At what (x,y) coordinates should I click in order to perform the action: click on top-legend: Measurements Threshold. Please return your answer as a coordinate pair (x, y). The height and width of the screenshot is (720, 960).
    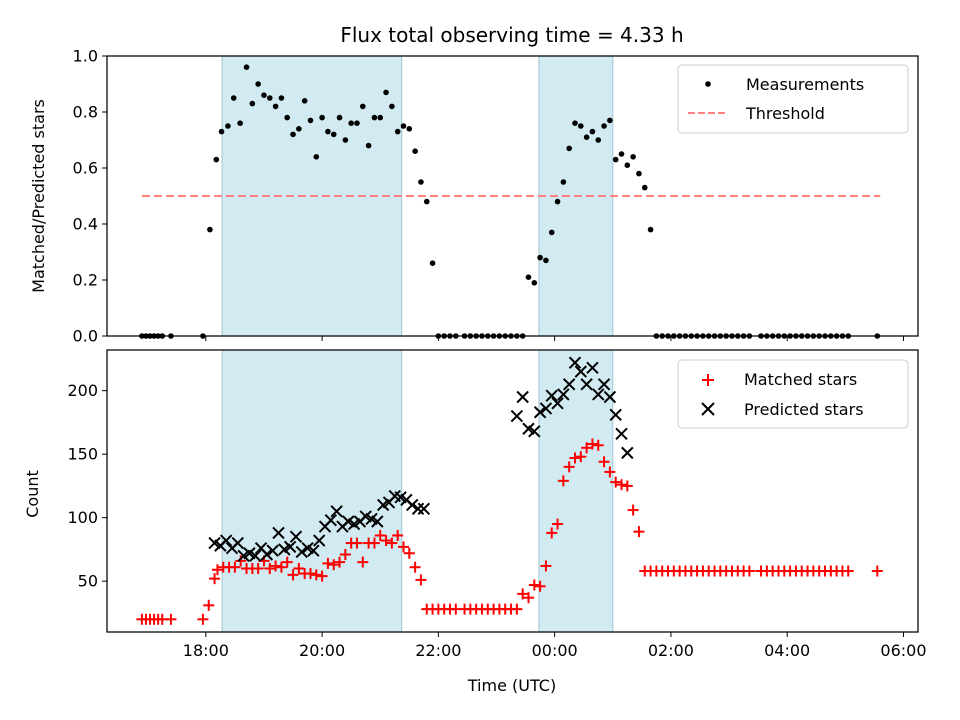
    Looking at the image, I should click on (793, 99).